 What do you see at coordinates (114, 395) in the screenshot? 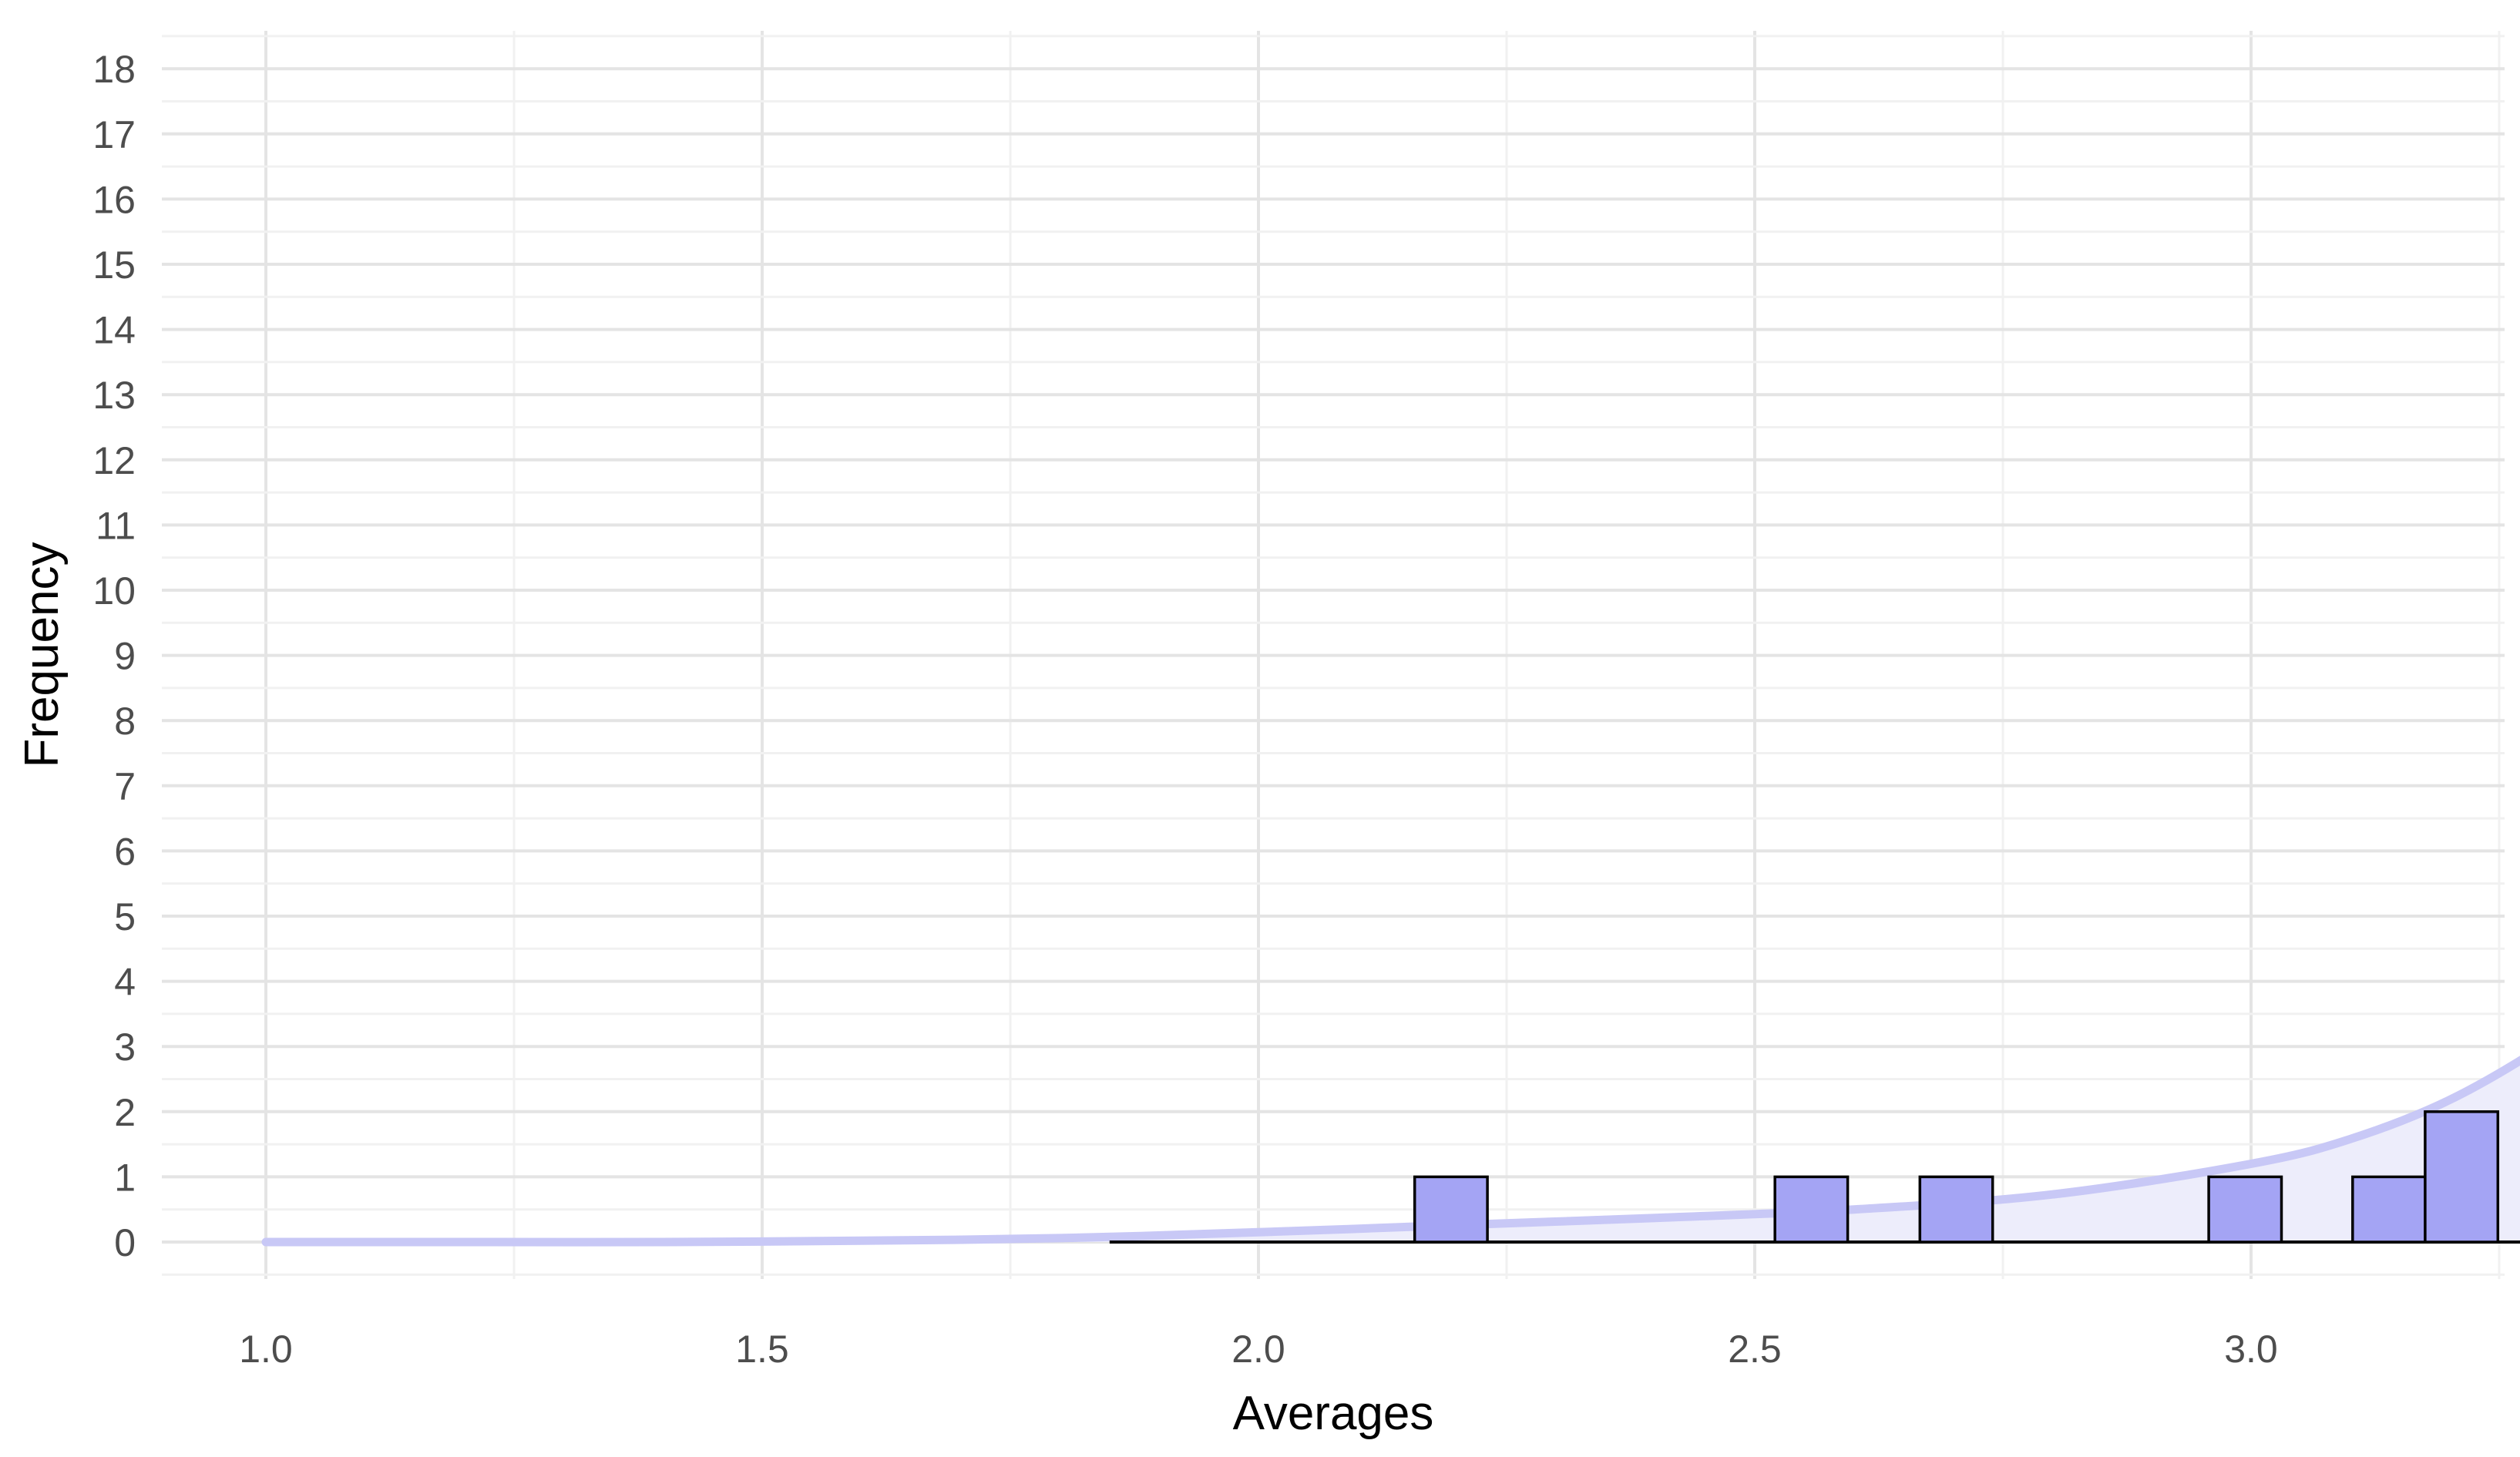
I see `y-tick-label: 13` at bounding box center [114, 395].